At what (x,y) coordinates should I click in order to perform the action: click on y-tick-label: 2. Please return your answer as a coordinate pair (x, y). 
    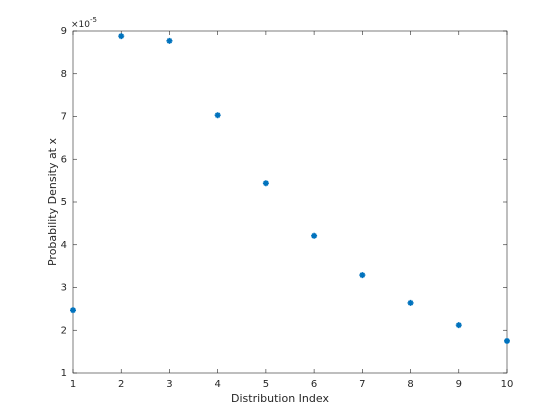
    Looking at the image, I should click on (64, 330).